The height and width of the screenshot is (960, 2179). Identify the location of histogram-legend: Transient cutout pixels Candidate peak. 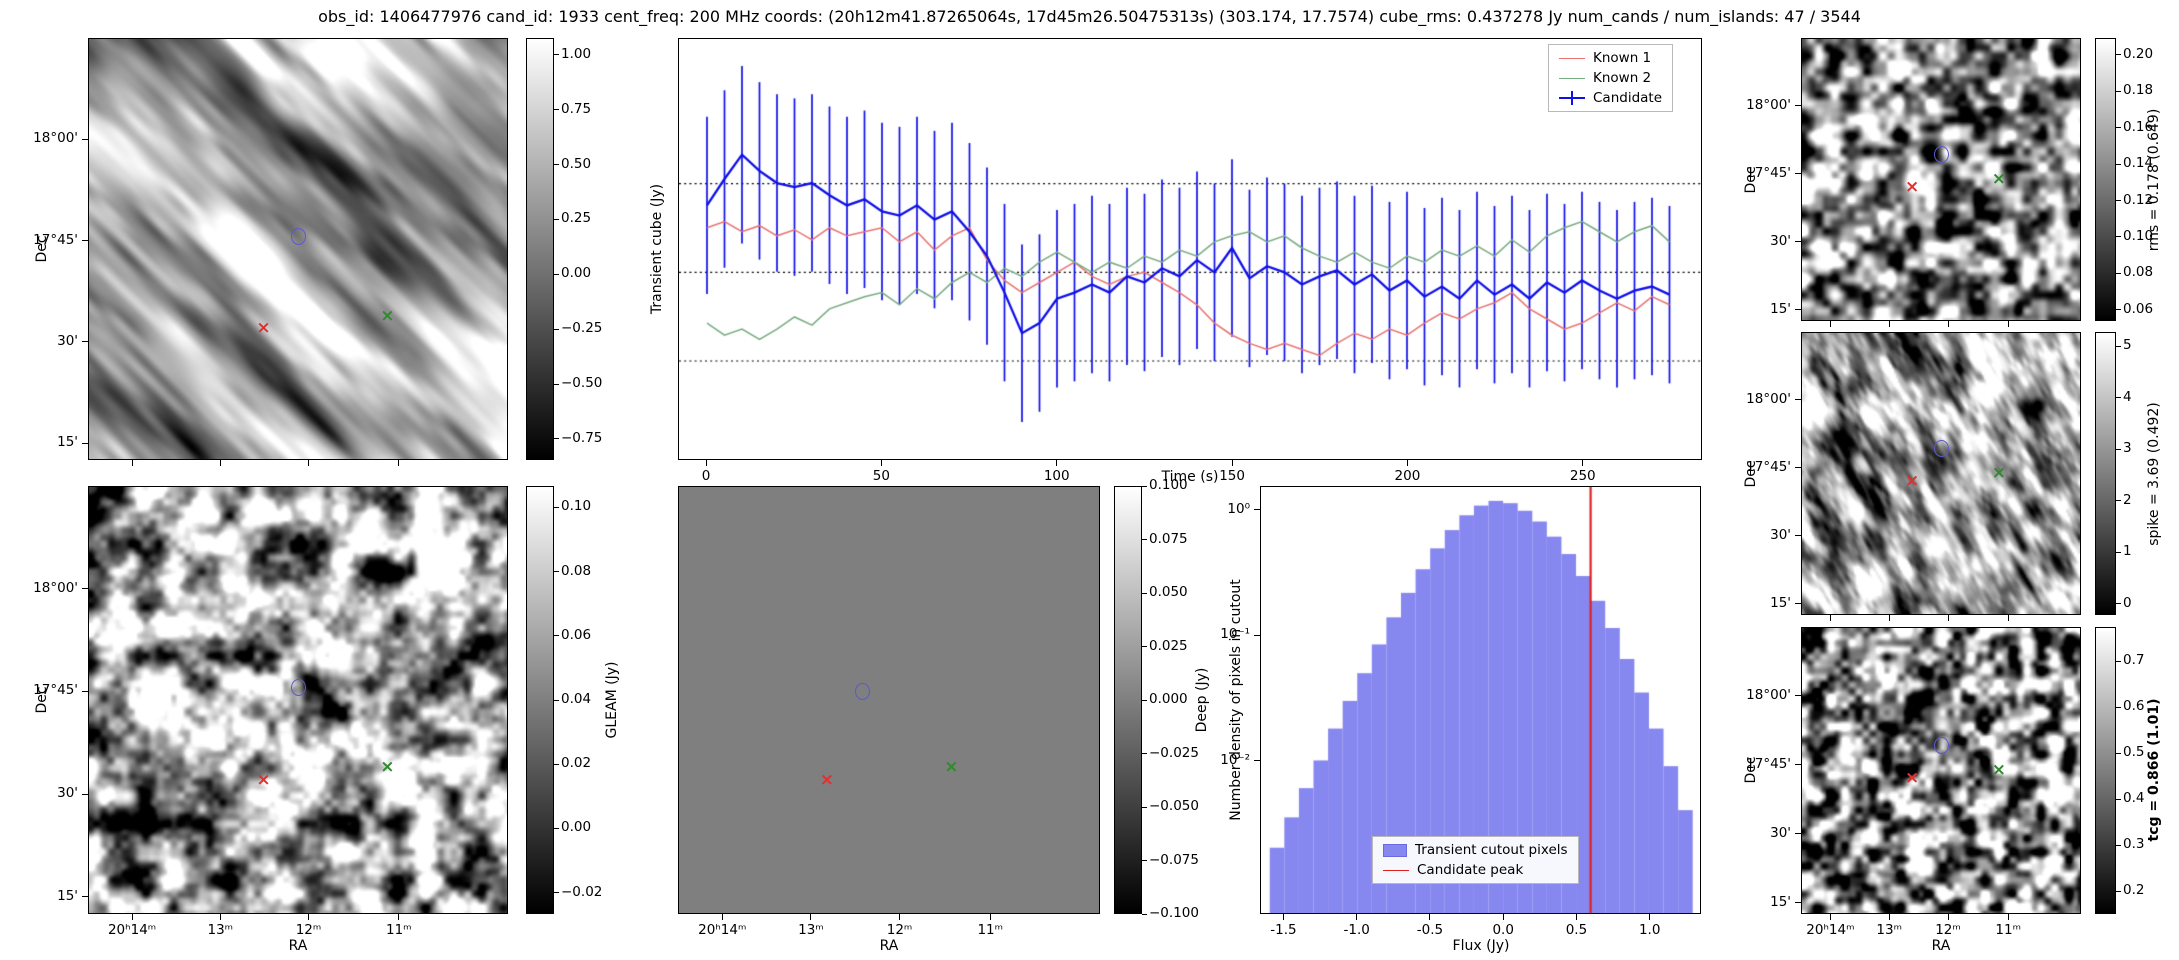
(1475, 860).